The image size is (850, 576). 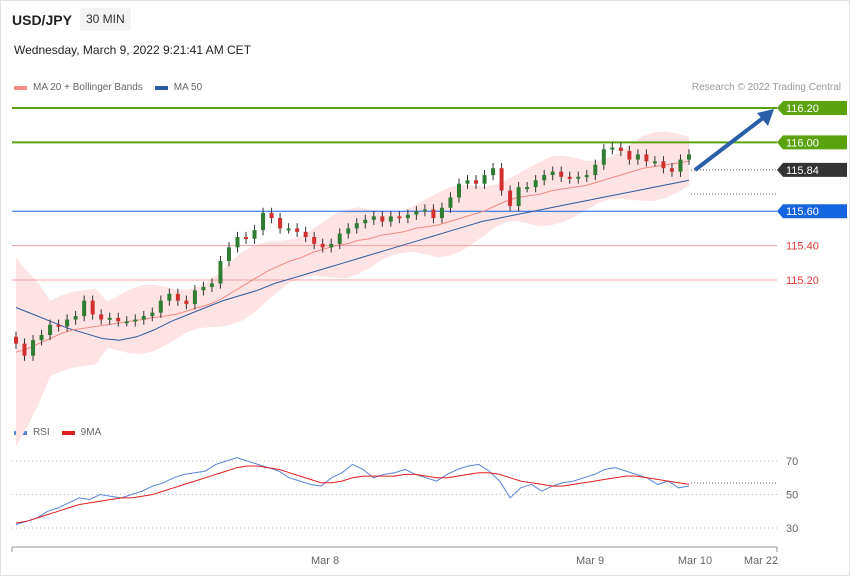 I want to click on chart-header: USD/JPY 30 MIN, so click(x=425, y=19).